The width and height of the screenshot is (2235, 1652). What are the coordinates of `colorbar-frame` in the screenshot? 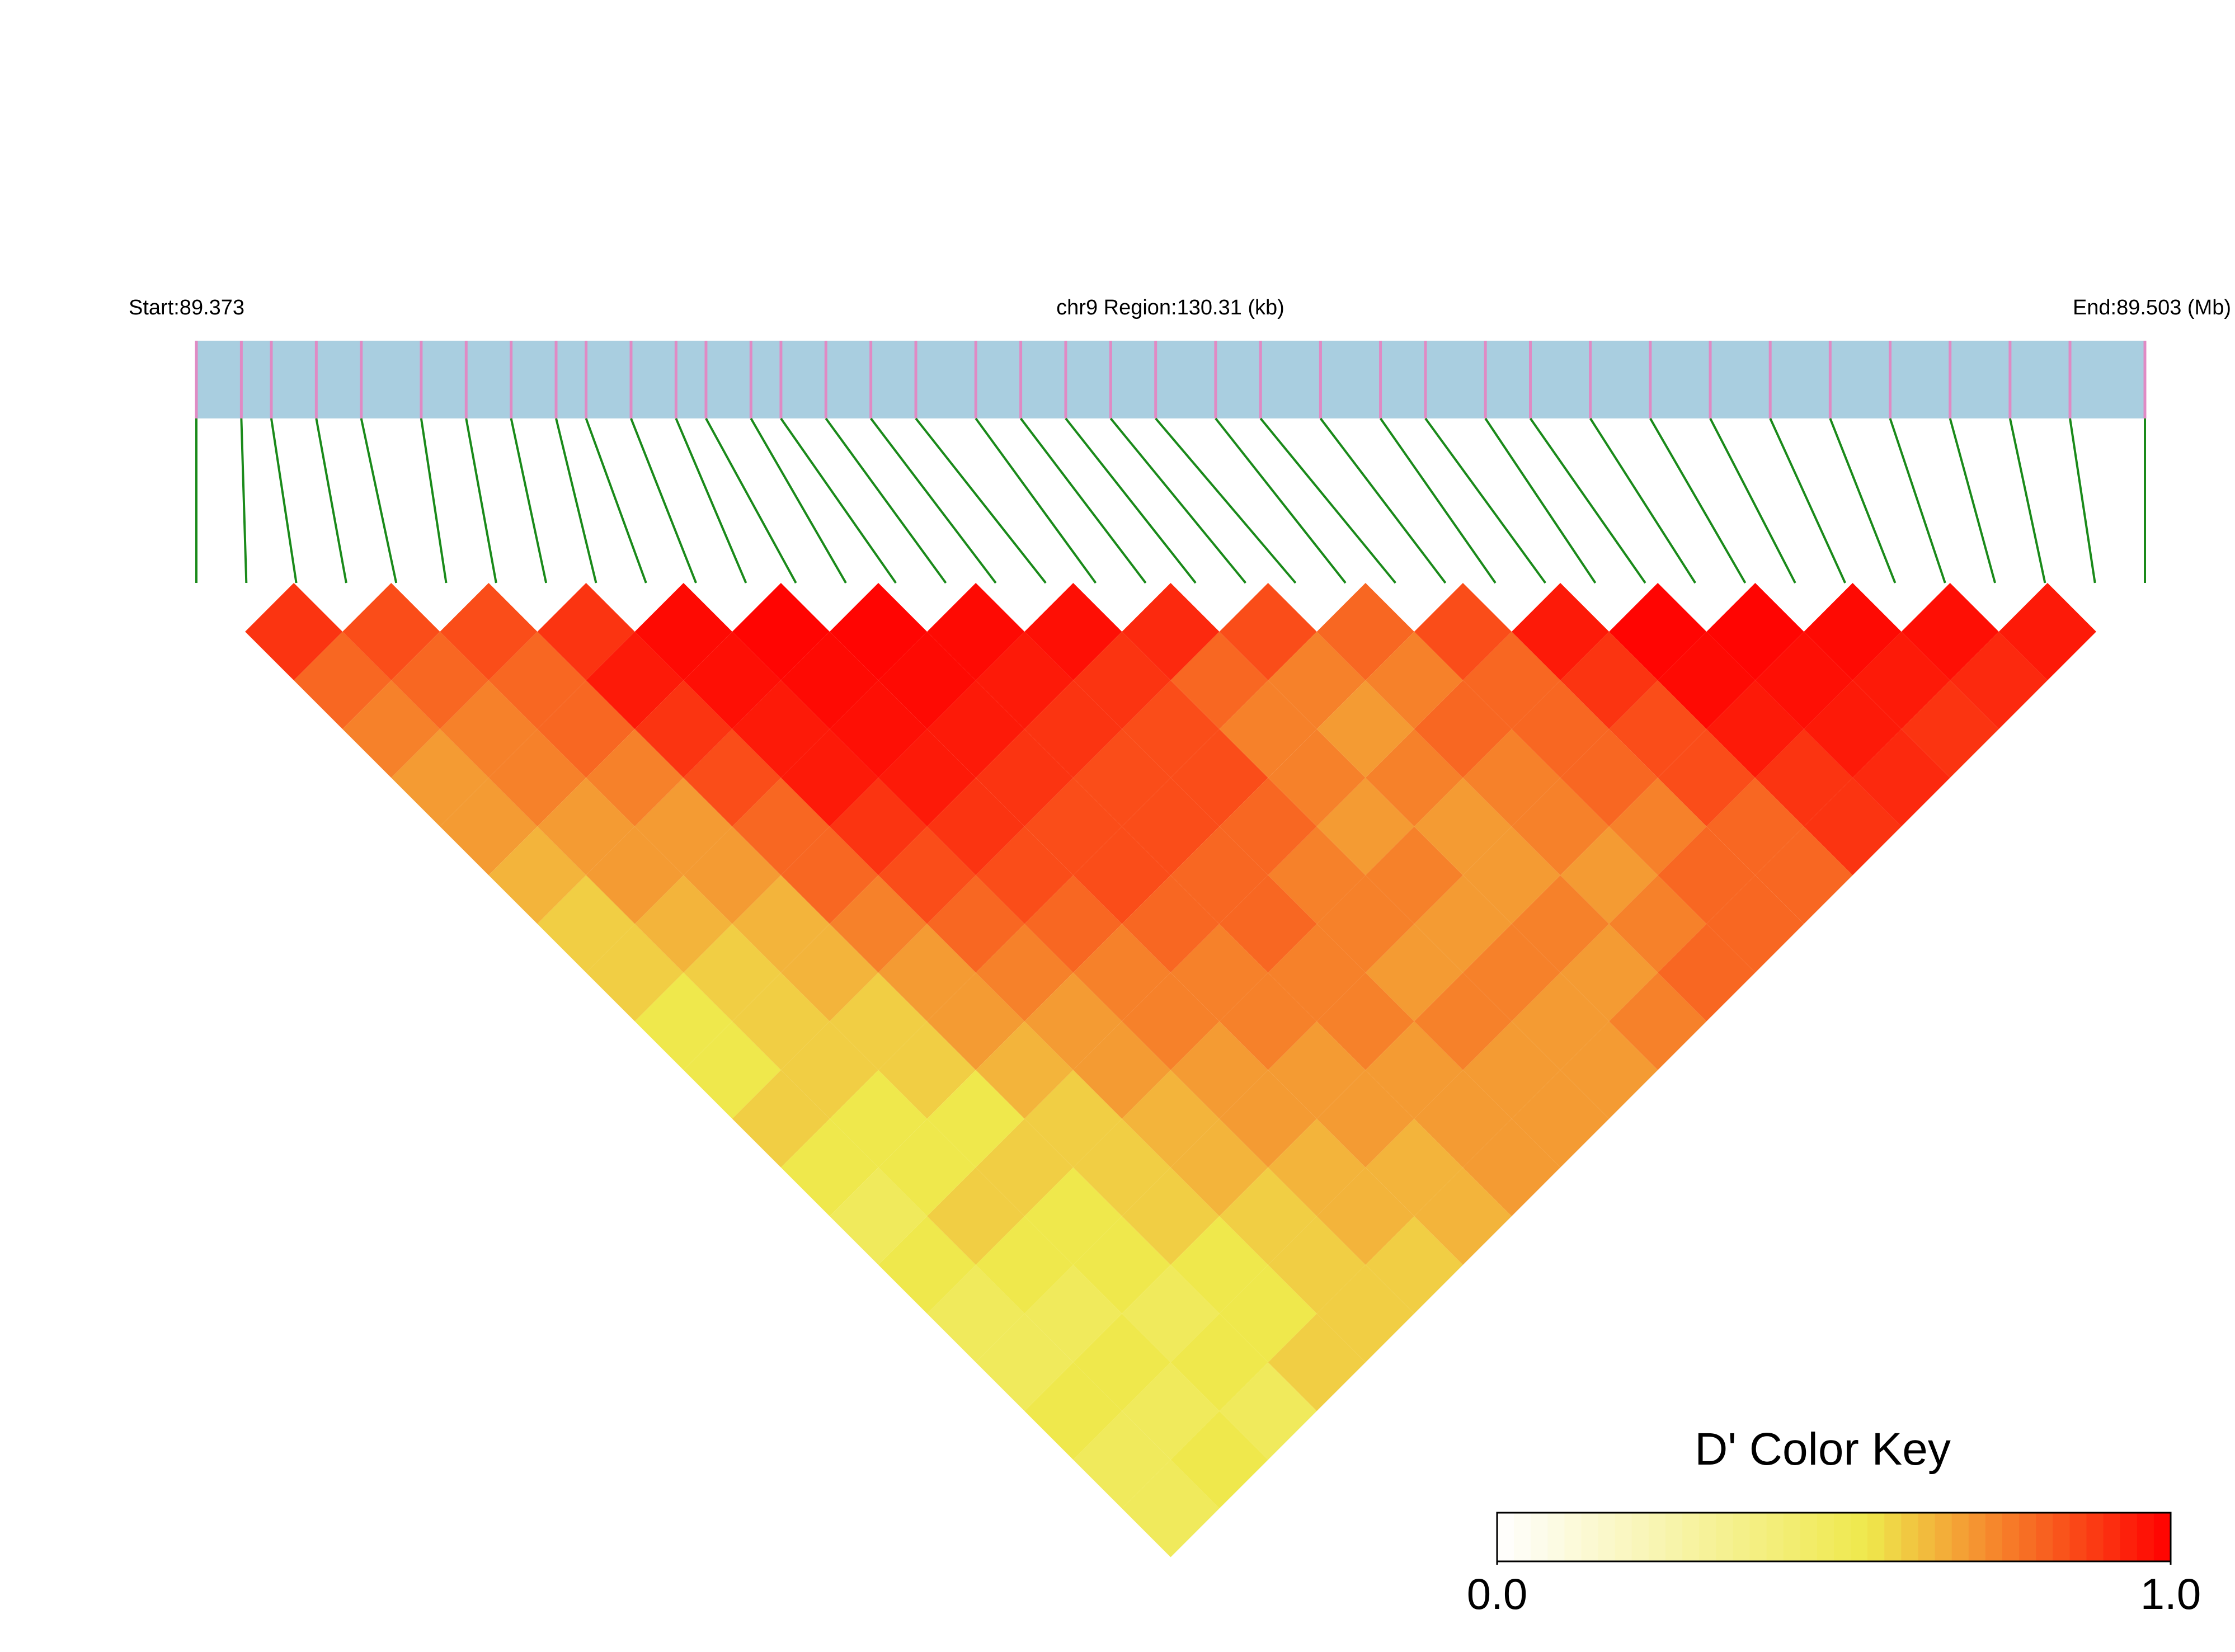 It's located at (1834, 1537).